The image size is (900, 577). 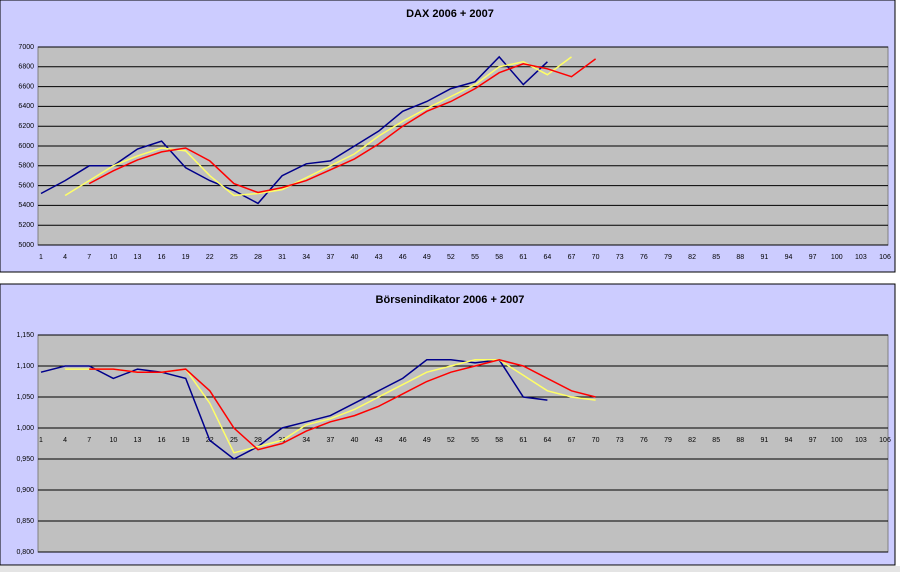 I want to click on y-tick-label: 0,950, so click(x=25, y=459).